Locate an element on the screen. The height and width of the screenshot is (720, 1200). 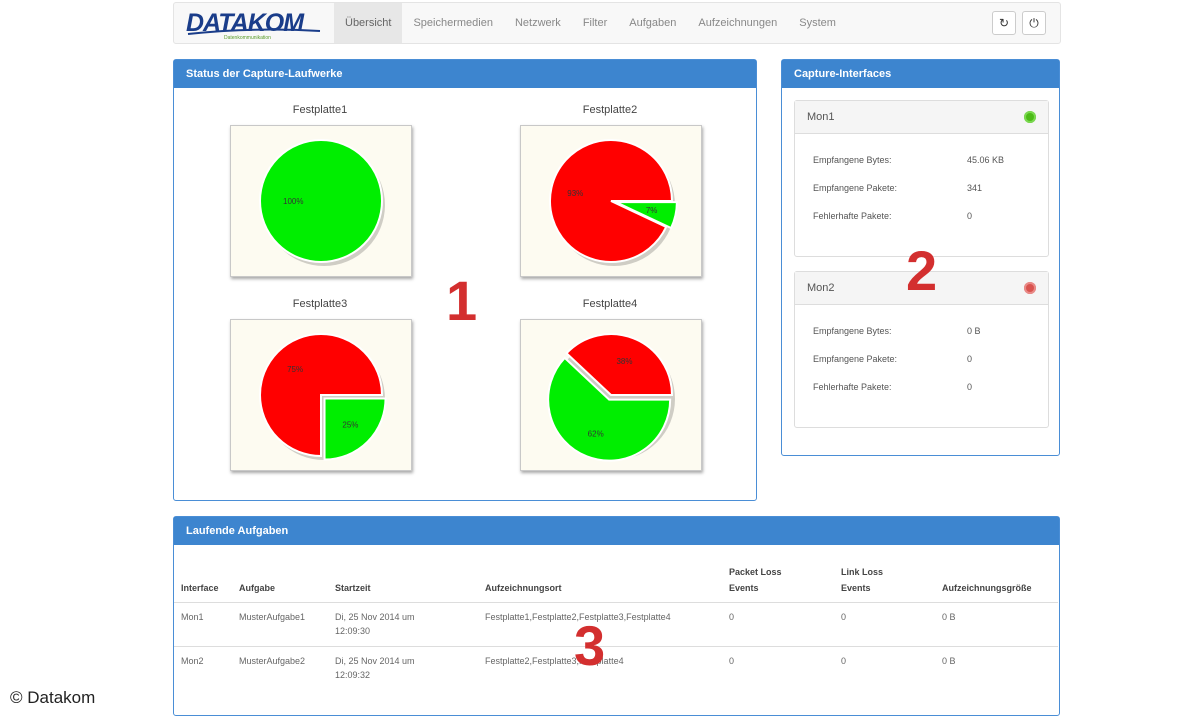
received-bytes-value: 45.06 KB is located at coordinates (986, 160).